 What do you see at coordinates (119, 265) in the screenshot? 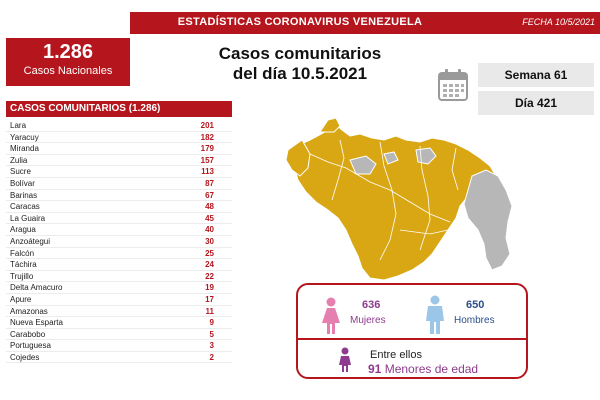
I see `table-row: Táchira 24` at bounding box center [119, 265].